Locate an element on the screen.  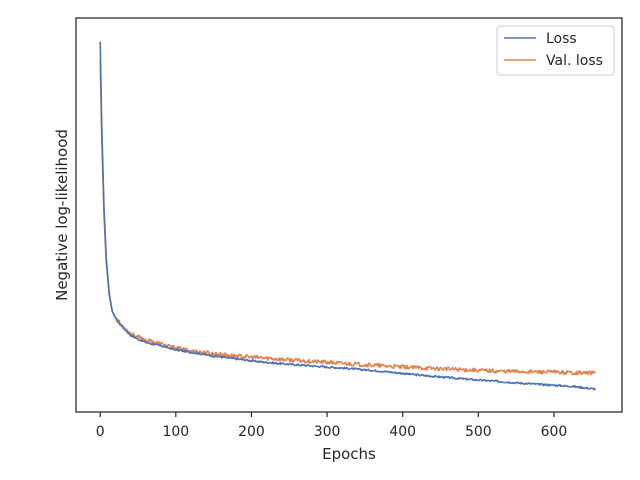
x-axis-ticks: 0 100 200 300 400 500 600 is located at coordinates (332, 426).